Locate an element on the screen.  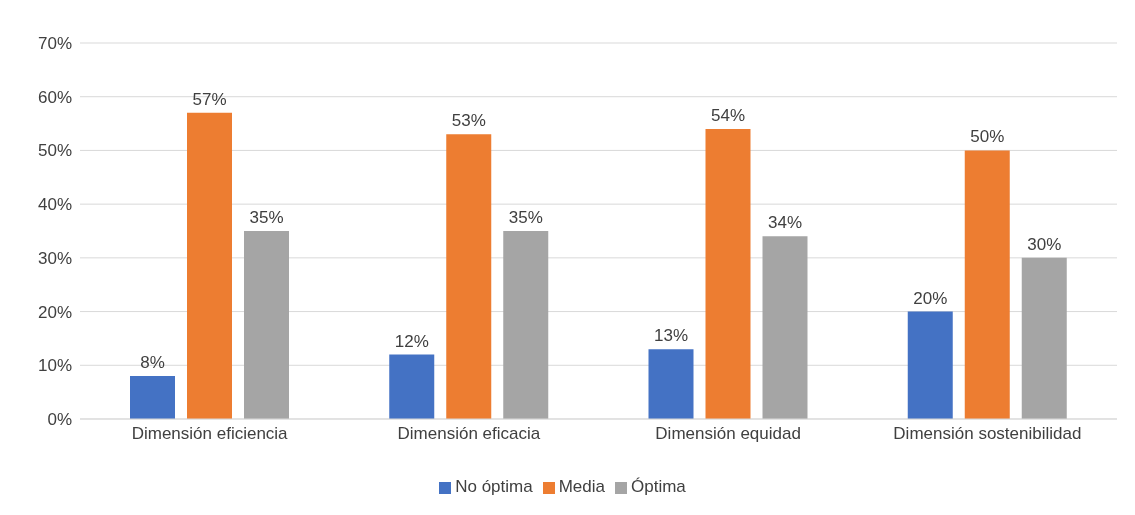
legend-label: No óptima is located at coordinates (494, 486).